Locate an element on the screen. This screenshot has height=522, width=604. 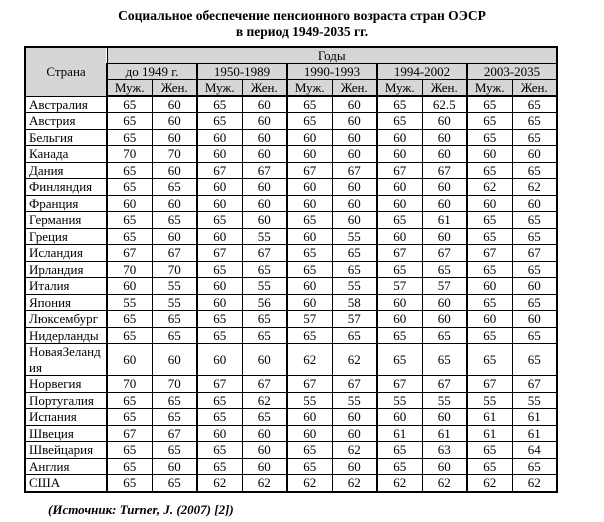
table-row: Греция 65 60 60 55 60 55 60 60 65 65 is located at coordinates (291, 236).